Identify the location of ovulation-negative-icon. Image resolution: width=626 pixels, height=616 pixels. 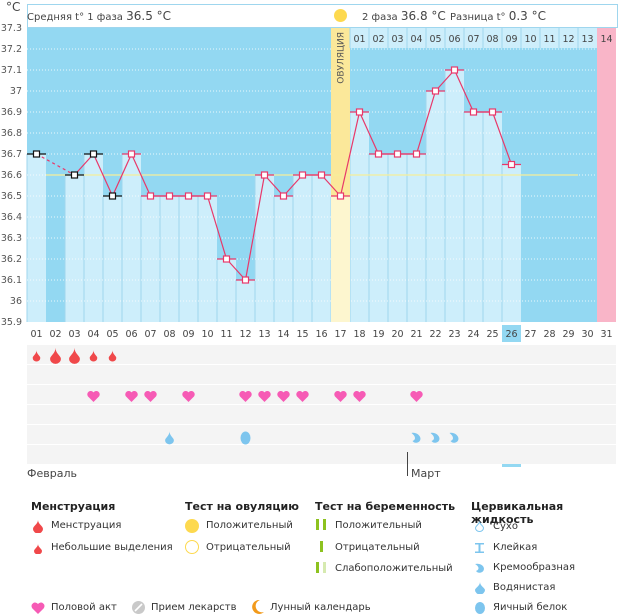
(192, 547).